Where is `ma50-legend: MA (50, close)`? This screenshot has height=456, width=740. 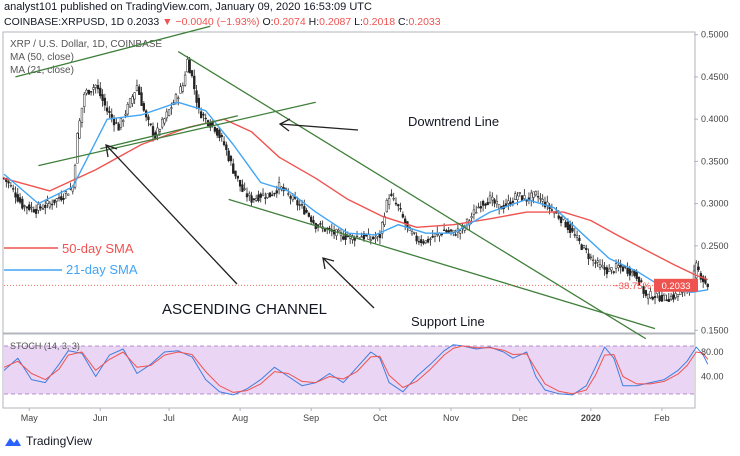 ma50-legend: MA (50, close) is located at coordinates (42, 57).